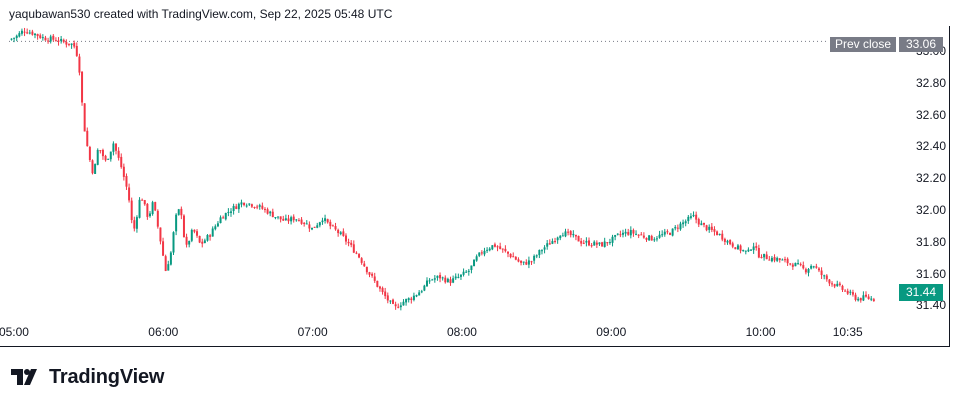  What do you see at coordinates (930, 146) in the screenshot?
I see `y-tick-label: 32.40` at bounding box center [930, 146].